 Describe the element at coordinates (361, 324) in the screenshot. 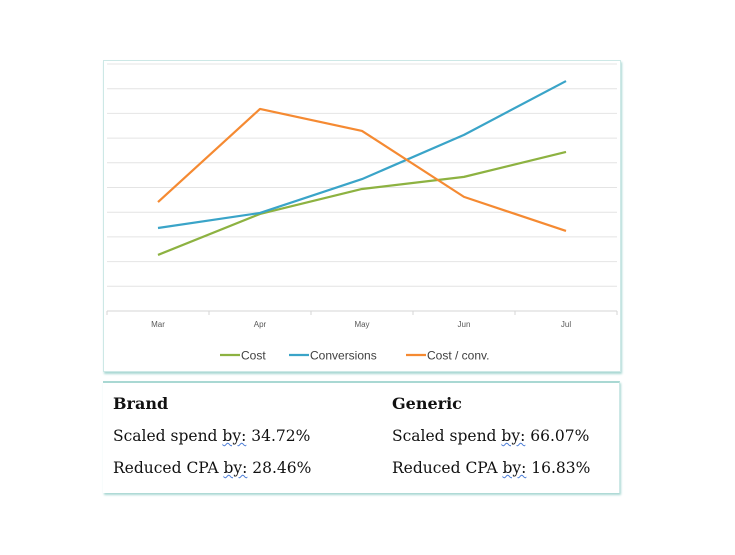

I see `x-tick-label: May` at that location.